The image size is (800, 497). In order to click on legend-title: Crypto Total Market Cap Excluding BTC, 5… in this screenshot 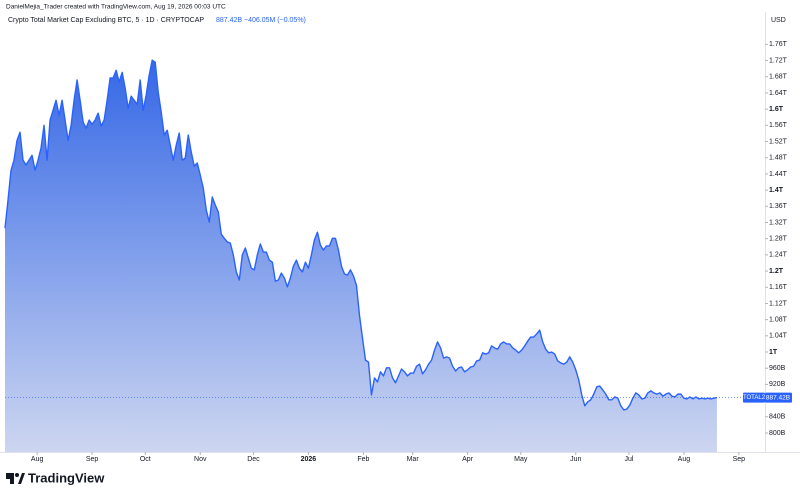, I will do `click(106, 20)`.